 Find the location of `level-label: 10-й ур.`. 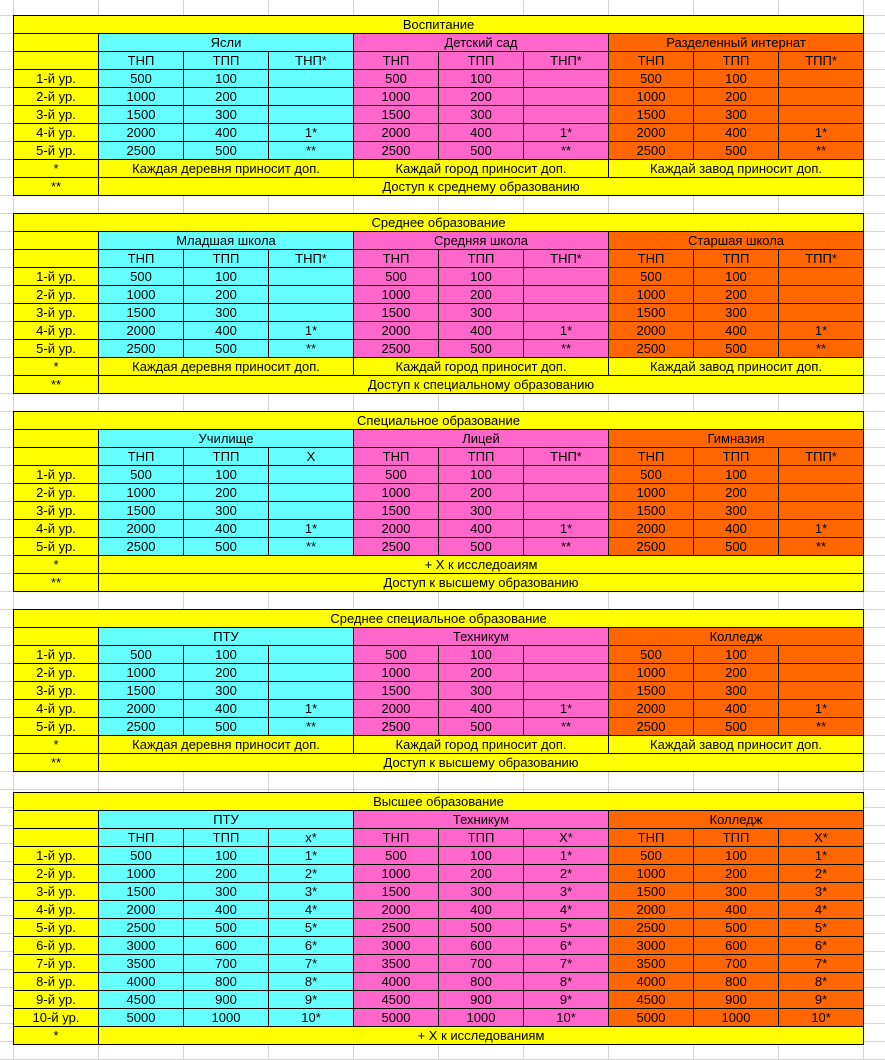

level-label: 10-й ур. is located at coordinates (56, 1017).